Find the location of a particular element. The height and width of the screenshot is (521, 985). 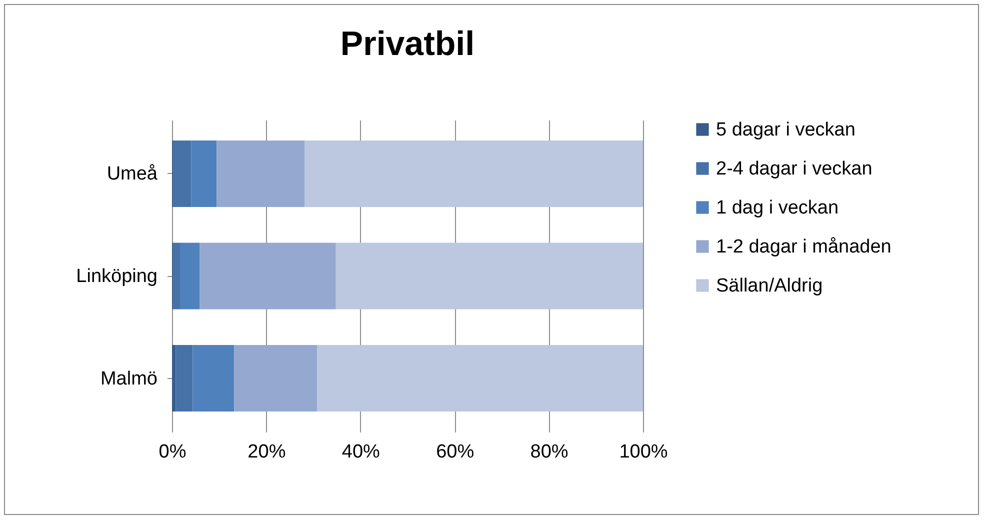

x-tick-label: 60% is located at coordinates (455, 452).